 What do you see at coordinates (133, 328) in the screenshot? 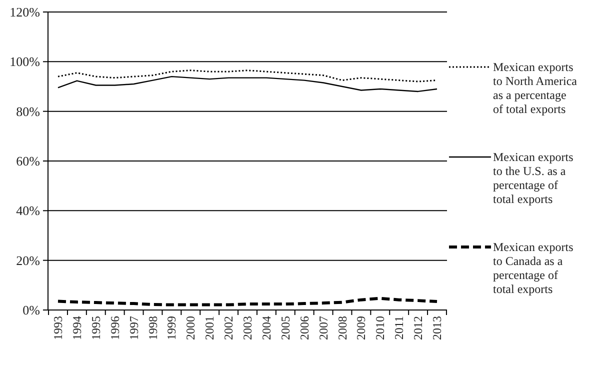
I see `x-tick-label: 1997` at bounding box center [133, 328].